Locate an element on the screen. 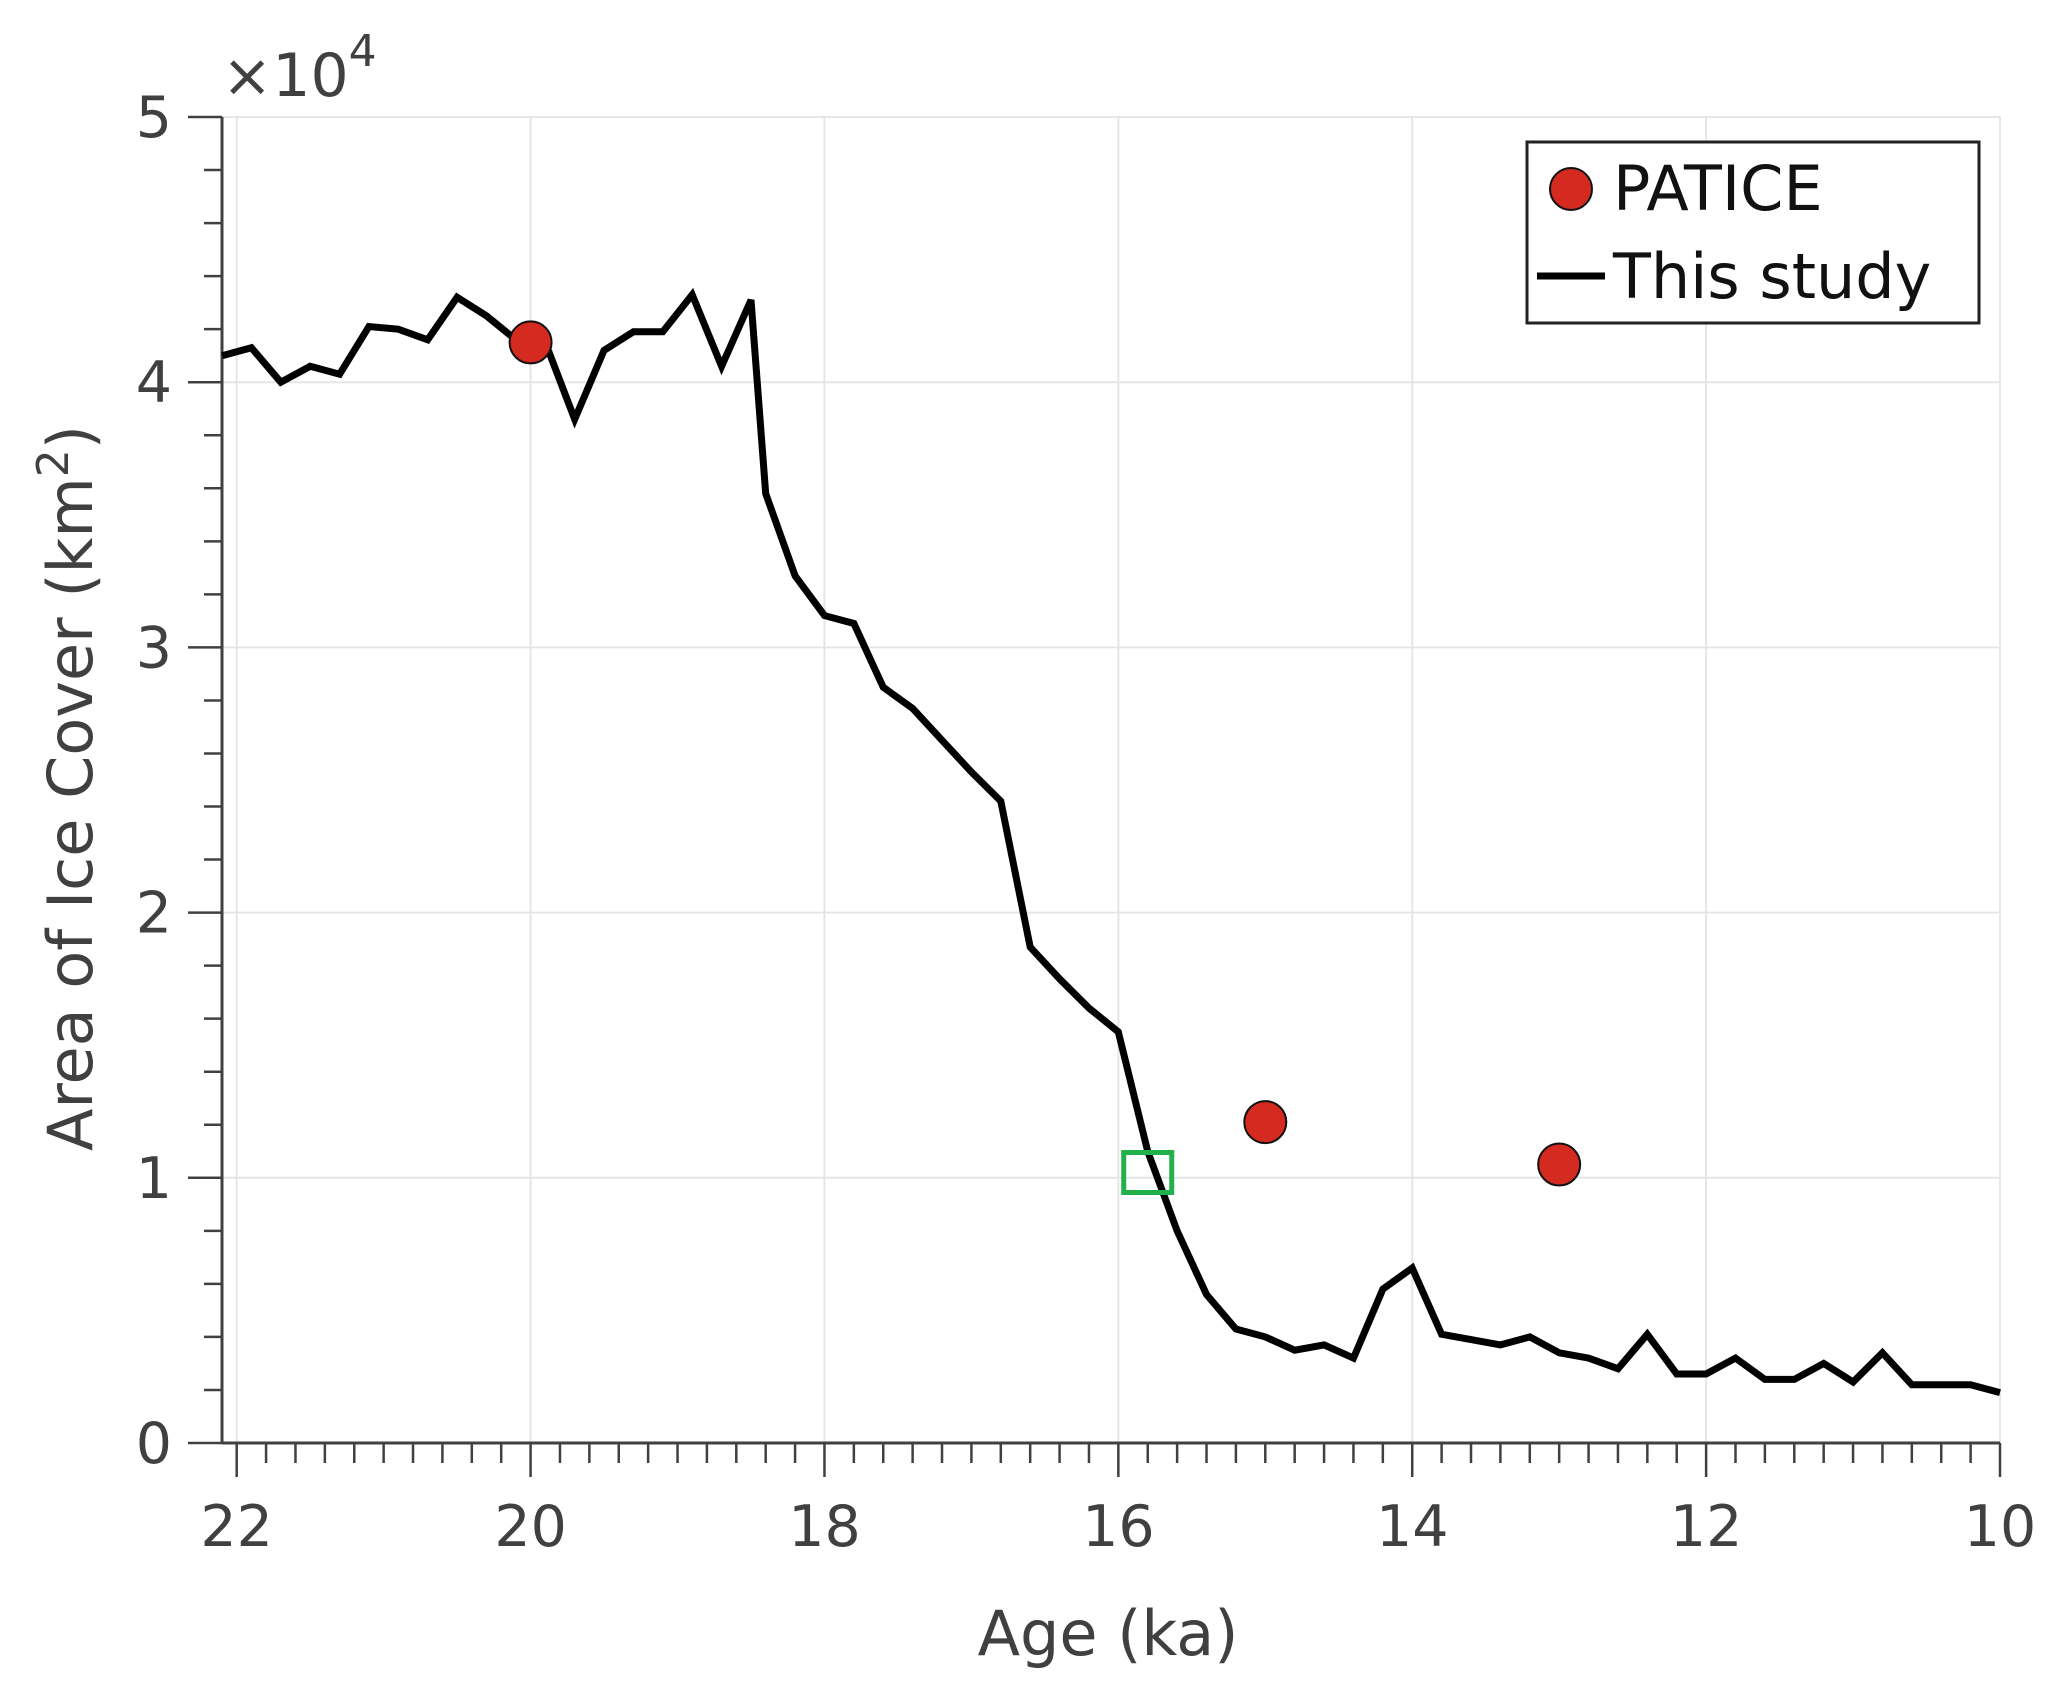  legend-marker-patice is located at coordinates (1571, 189).